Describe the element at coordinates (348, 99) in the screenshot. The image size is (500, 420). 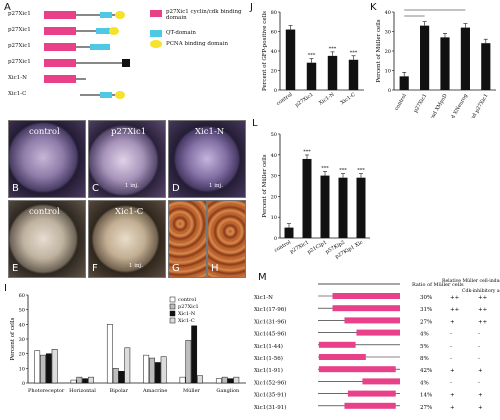
I see `x-tick-label: Xic1-C` at that location.